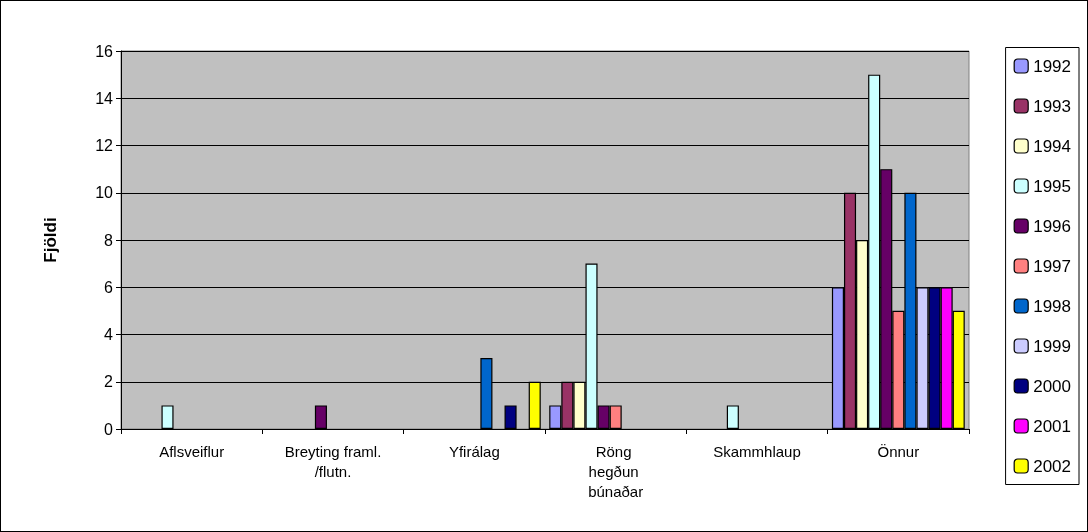 Image resolution: width=1088 pixels, height=532 pixels. Describe the element at coordinates (1052, 146) in the screenshot. I see `legend-label: 1994` at that location.